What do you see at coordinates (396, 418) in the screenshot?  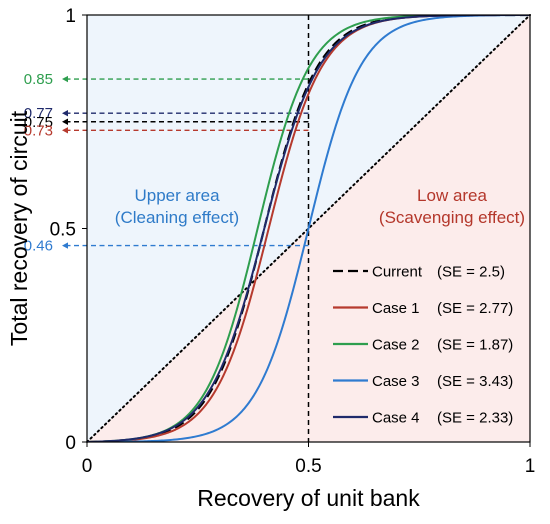 I see `legend-series-name: Case 4` at bounding box center [396, 418].